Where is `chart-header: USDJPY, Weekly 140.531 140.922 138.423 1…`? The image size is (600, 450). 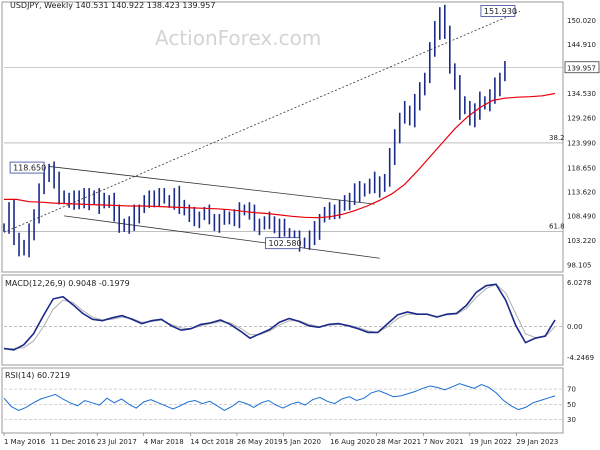
chart-header: USDJPY, Weekly 140.531 140.922 138.423 1… is located at coordinates (113, 5).